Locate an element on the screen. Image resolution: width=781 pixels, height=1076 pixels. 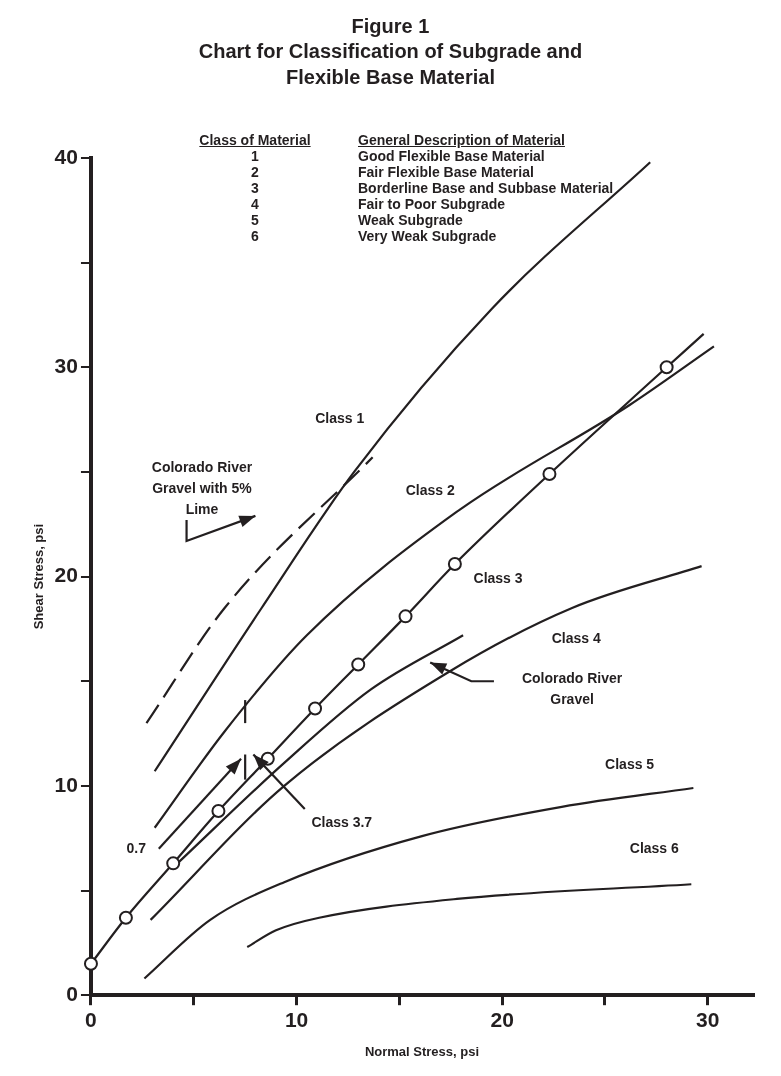
y-tick-label: 10 is located at coordinates (66, 784).